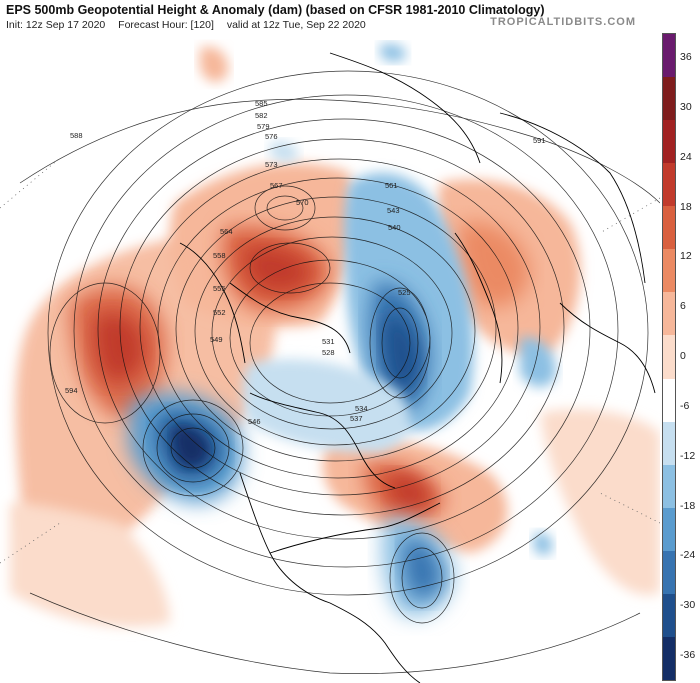  I want to click on contour-label: 543, so click(393, 210).